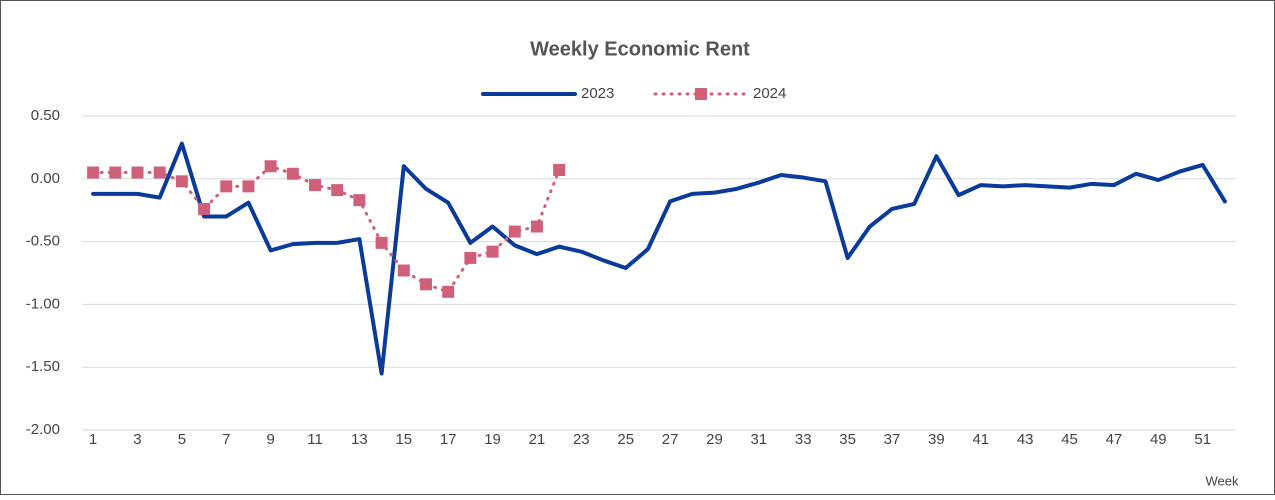 The image size is (1275, 500). What do you see at coordinates (326, 229) in the screenshot?
I see `series-line` at bounding box center [326, 229].